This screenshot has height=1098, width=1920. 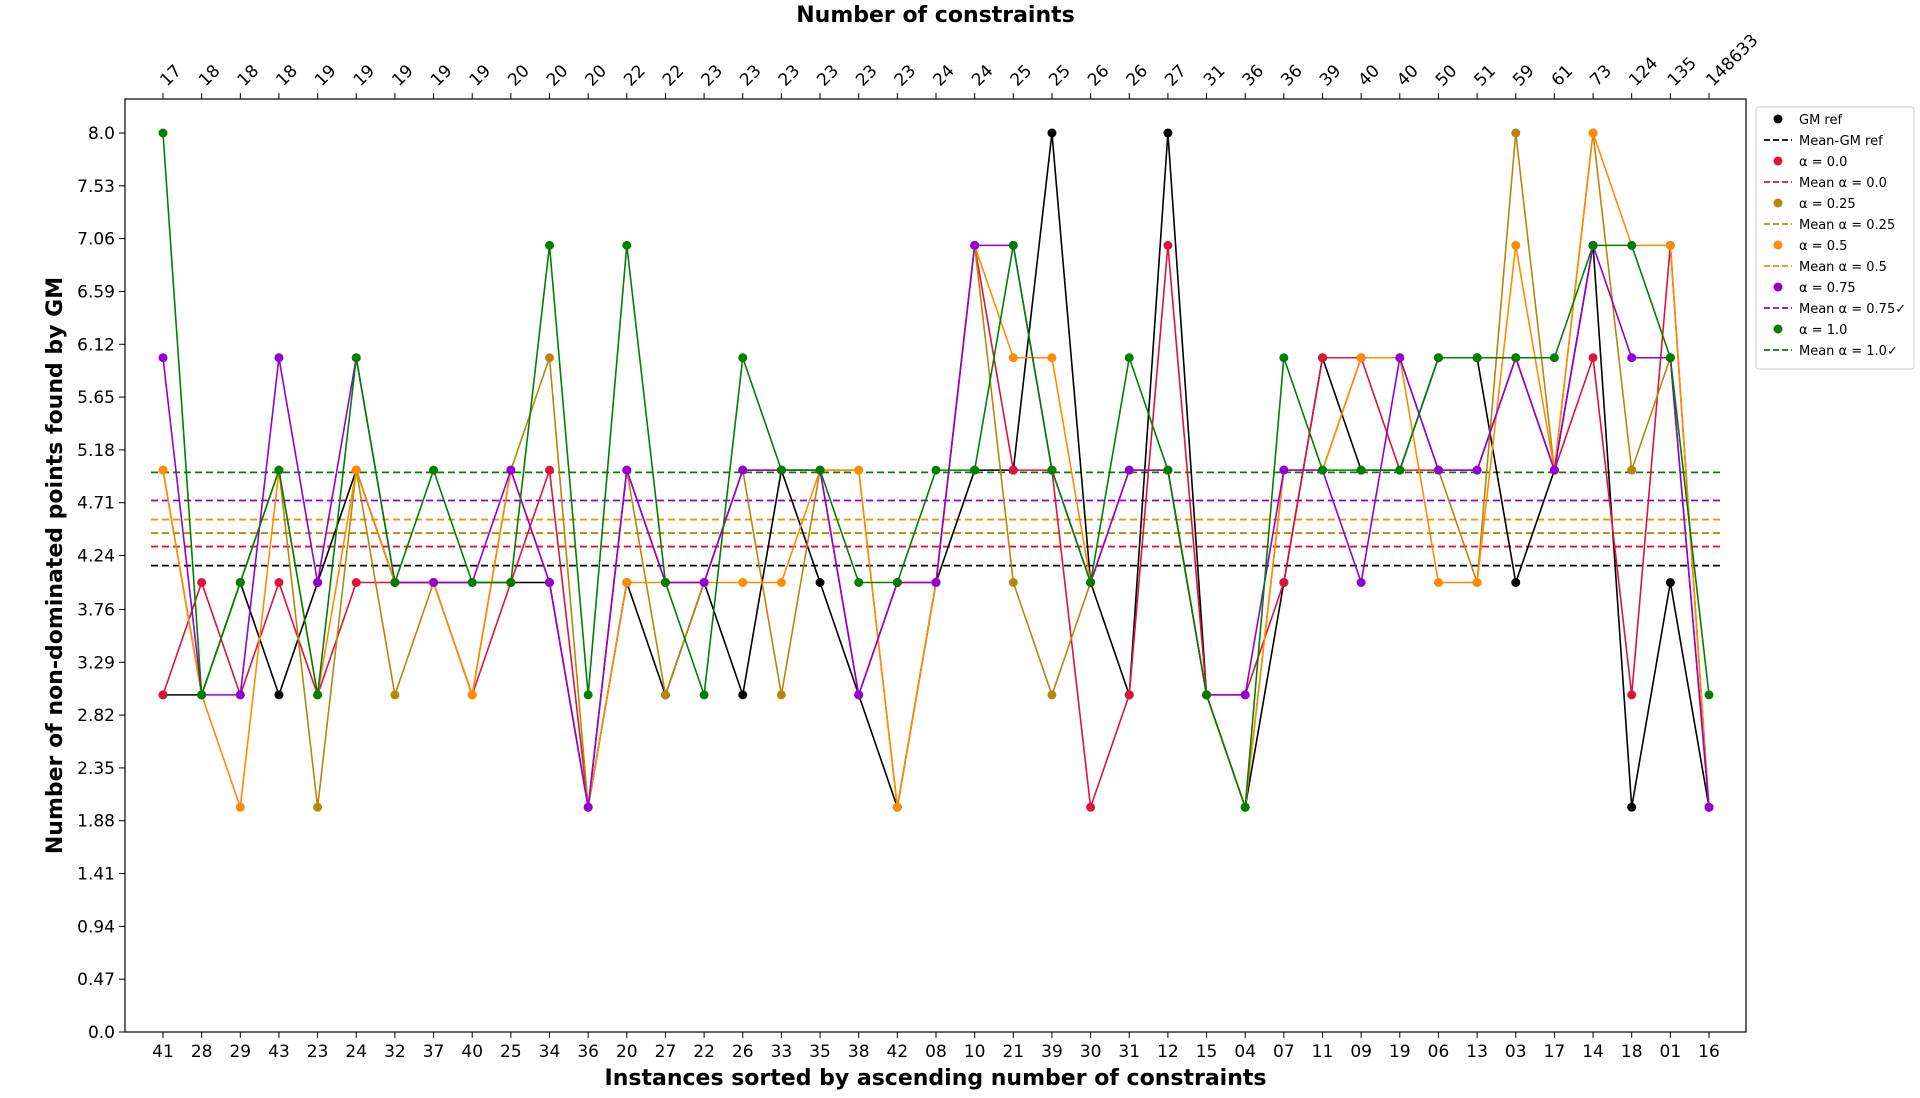 I want to click on x-tick-label: 04, so click(x=1245, y=1052).